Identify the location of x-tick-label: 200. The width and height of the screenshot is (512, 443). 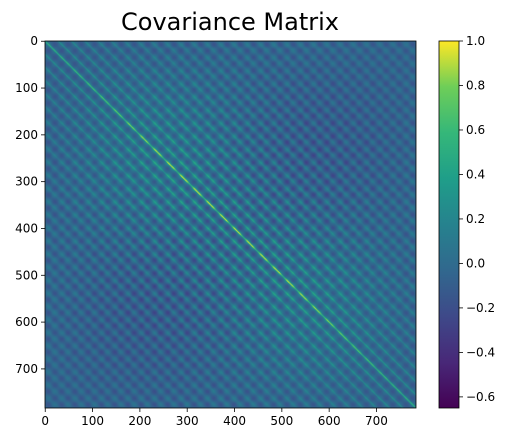
(139, 421).